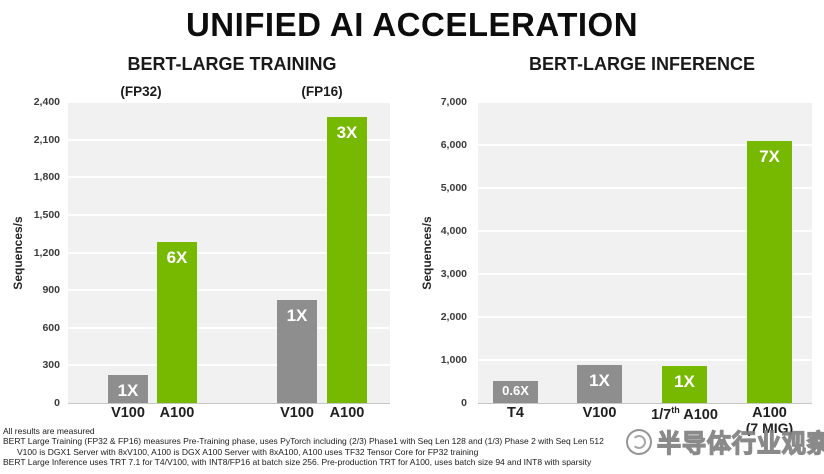 This screenshot has height=474, width=824. What do you see at coordinates (453, 274) in the screenshot?
I see `y-tick-label: 3,000` at bounding box center [453, 274].